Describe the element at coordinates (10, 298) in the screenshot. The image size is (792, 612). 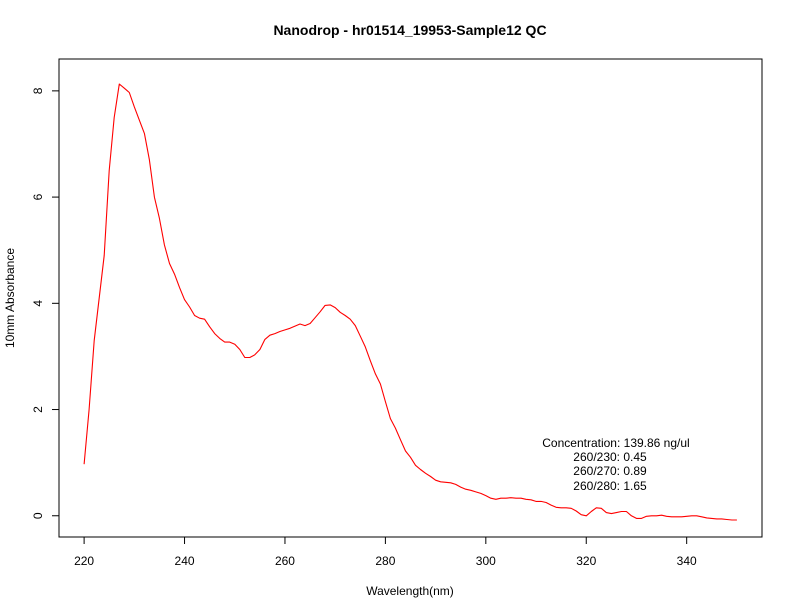
I see `y-axis-label: 10mm Absorbance` at that location.